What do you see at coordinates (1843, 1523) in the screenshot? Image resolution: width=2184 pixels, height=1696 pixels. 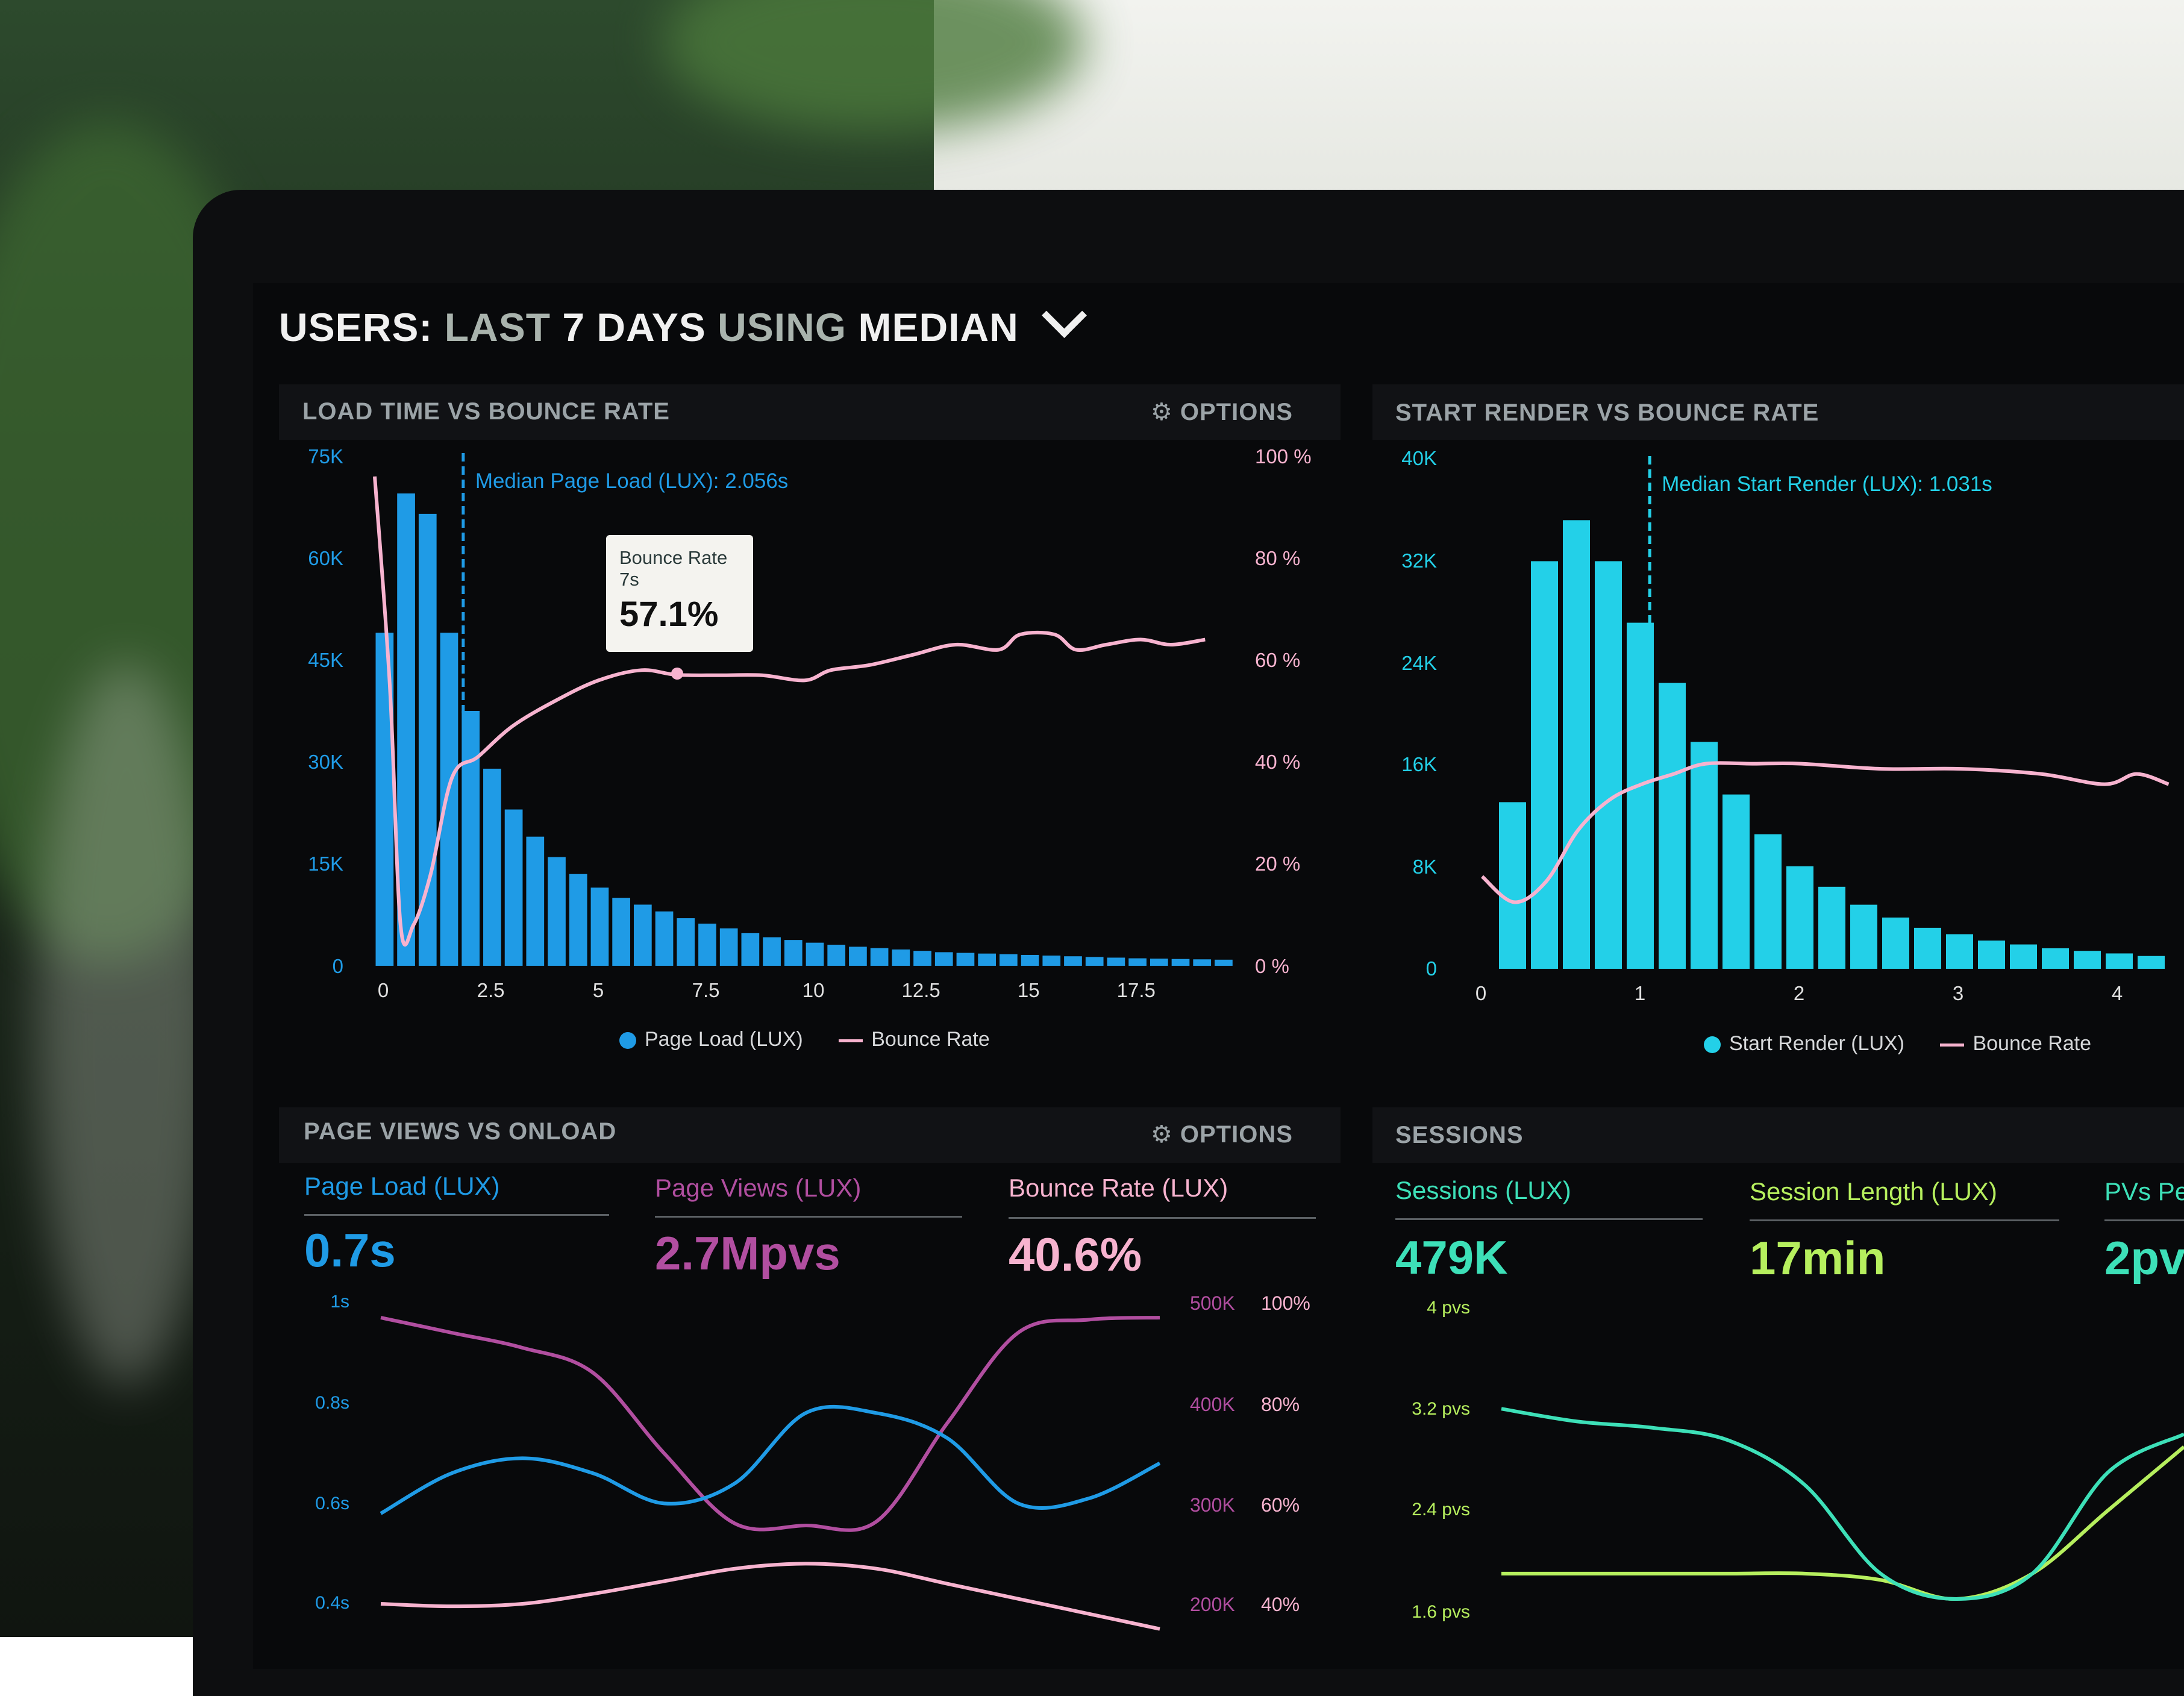 I see `session-length-line` at bounding box center [1843, 1523].